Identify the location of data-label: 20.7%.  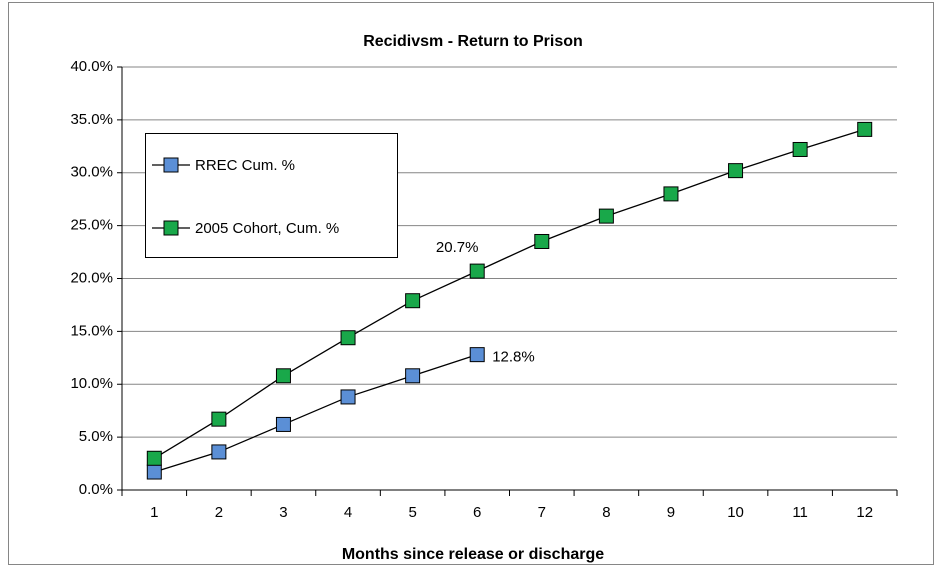
(457, 247).